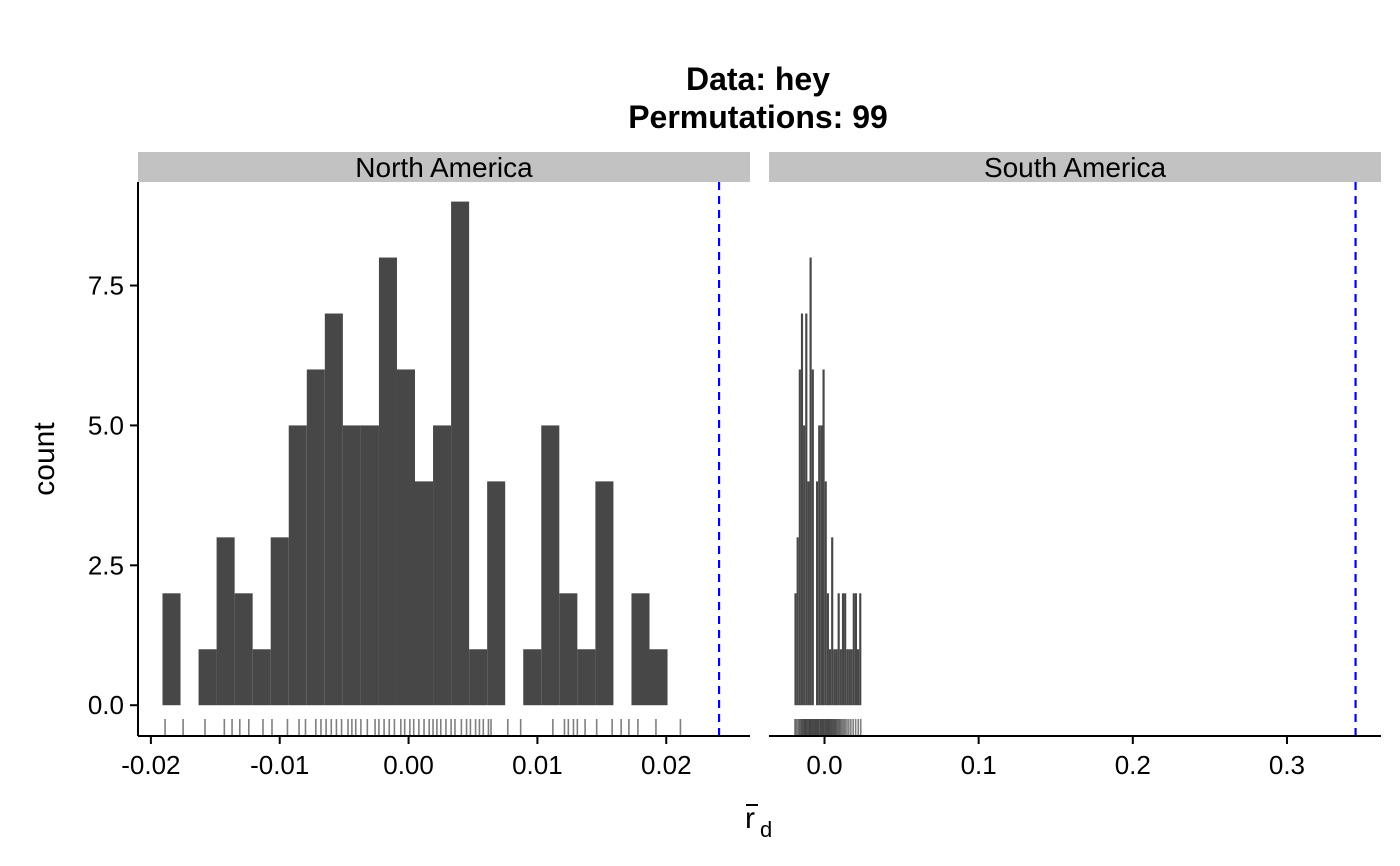 This screenshot has width=1400, height=866. What do you see at coordinates (44, 459) in the screenshot?
I see `y-axis-title: count` at bounding box center [44, 459].